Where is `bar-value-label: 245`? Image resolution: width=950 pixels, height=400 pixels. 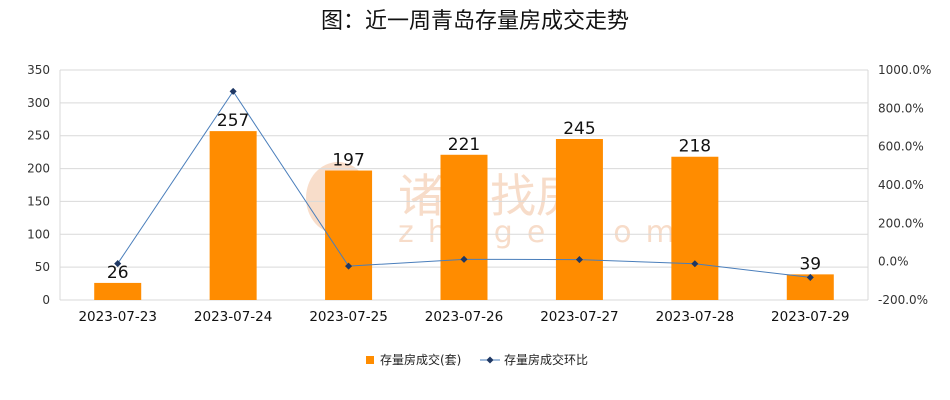 bar-value-label: 245 is located at coordinates (579, 129).